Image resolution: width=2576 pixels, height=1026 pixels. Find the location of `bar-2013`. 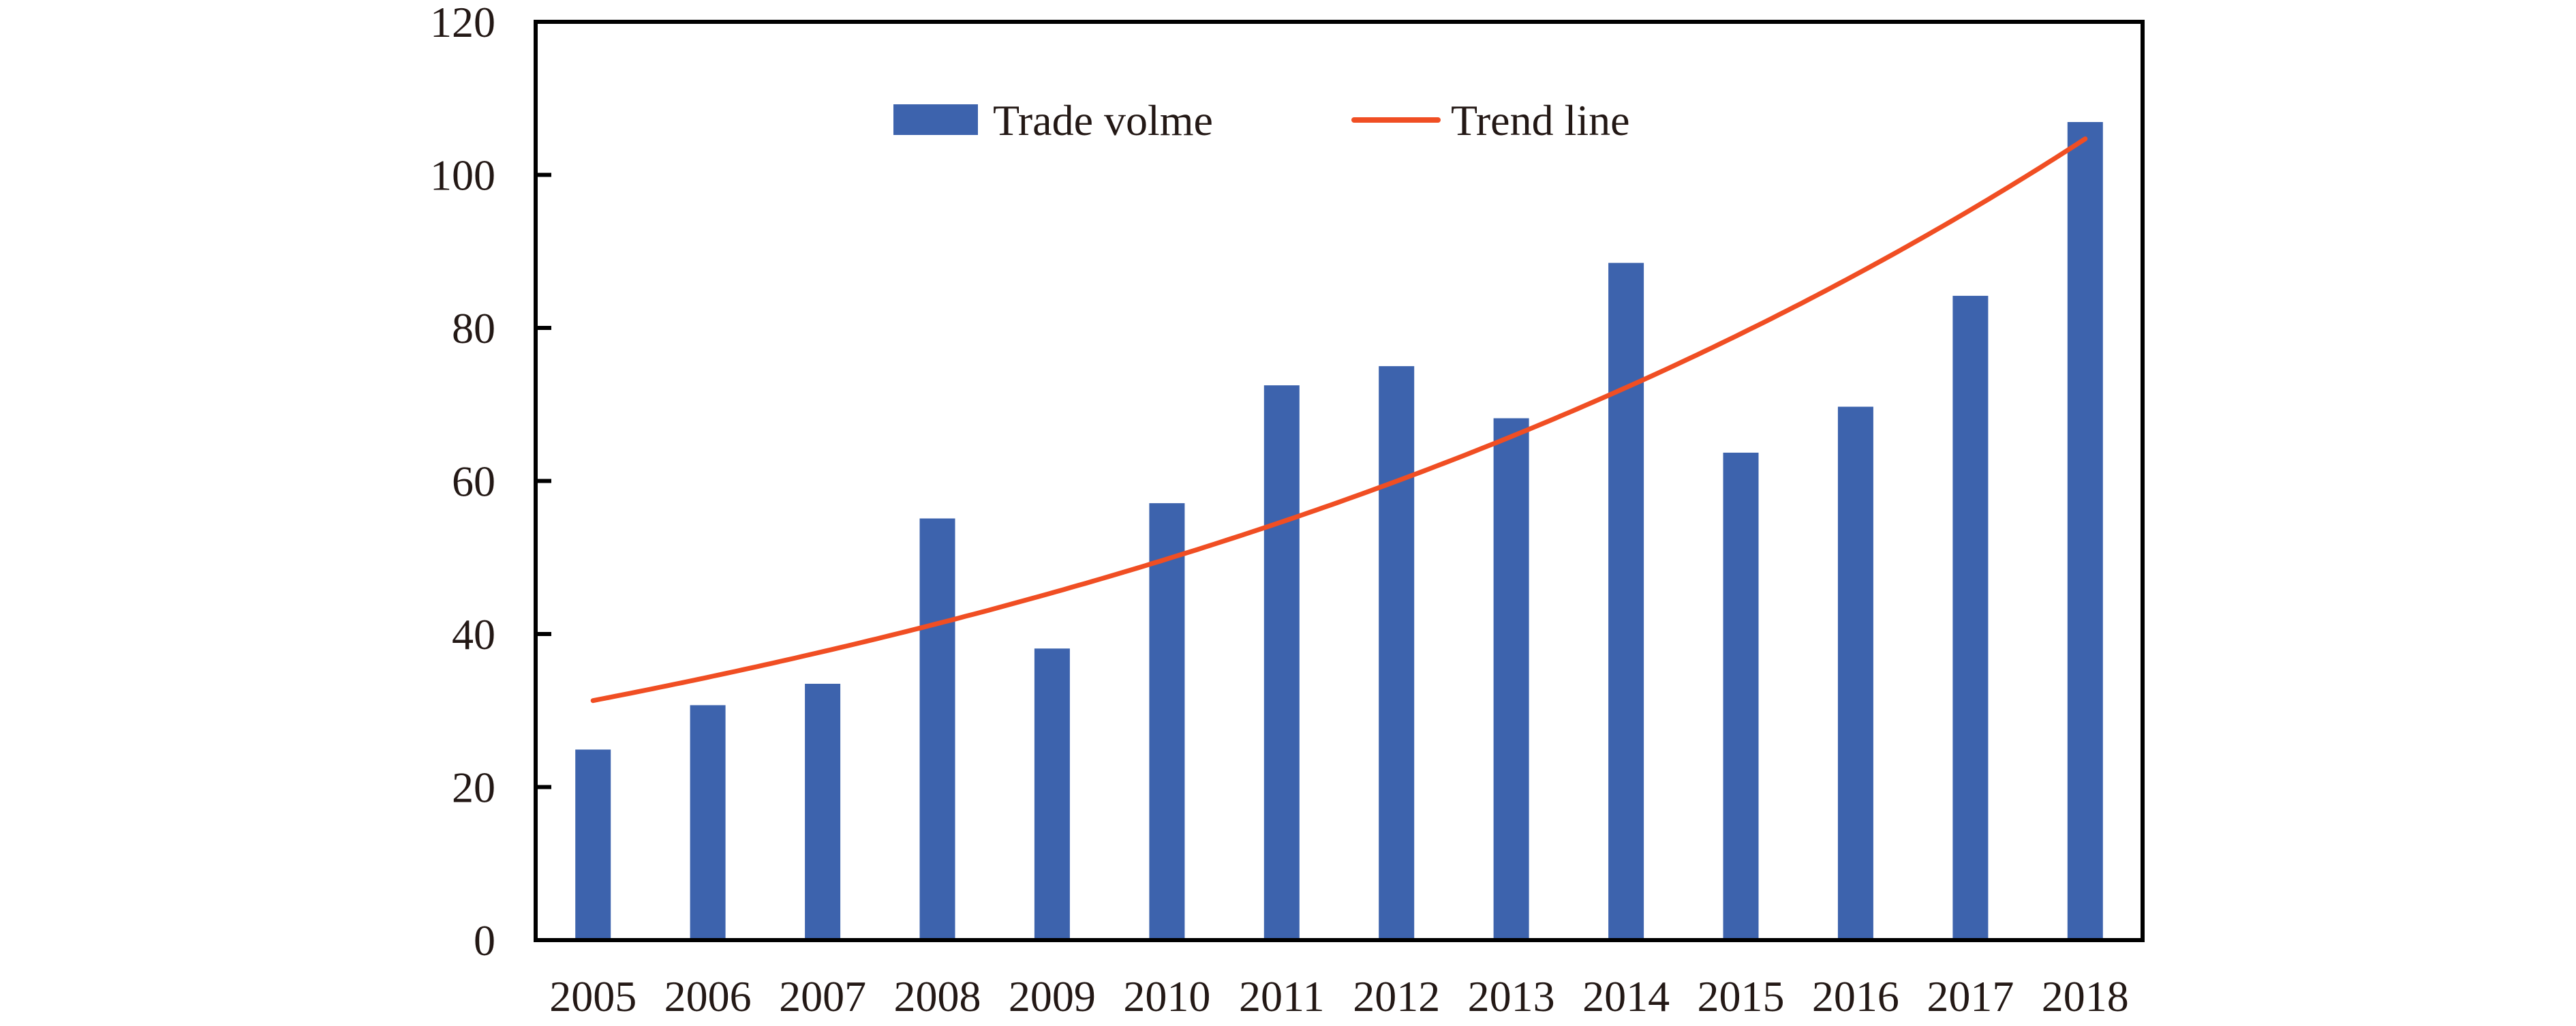

bar-2013 is located at coordinates (1511, 679).